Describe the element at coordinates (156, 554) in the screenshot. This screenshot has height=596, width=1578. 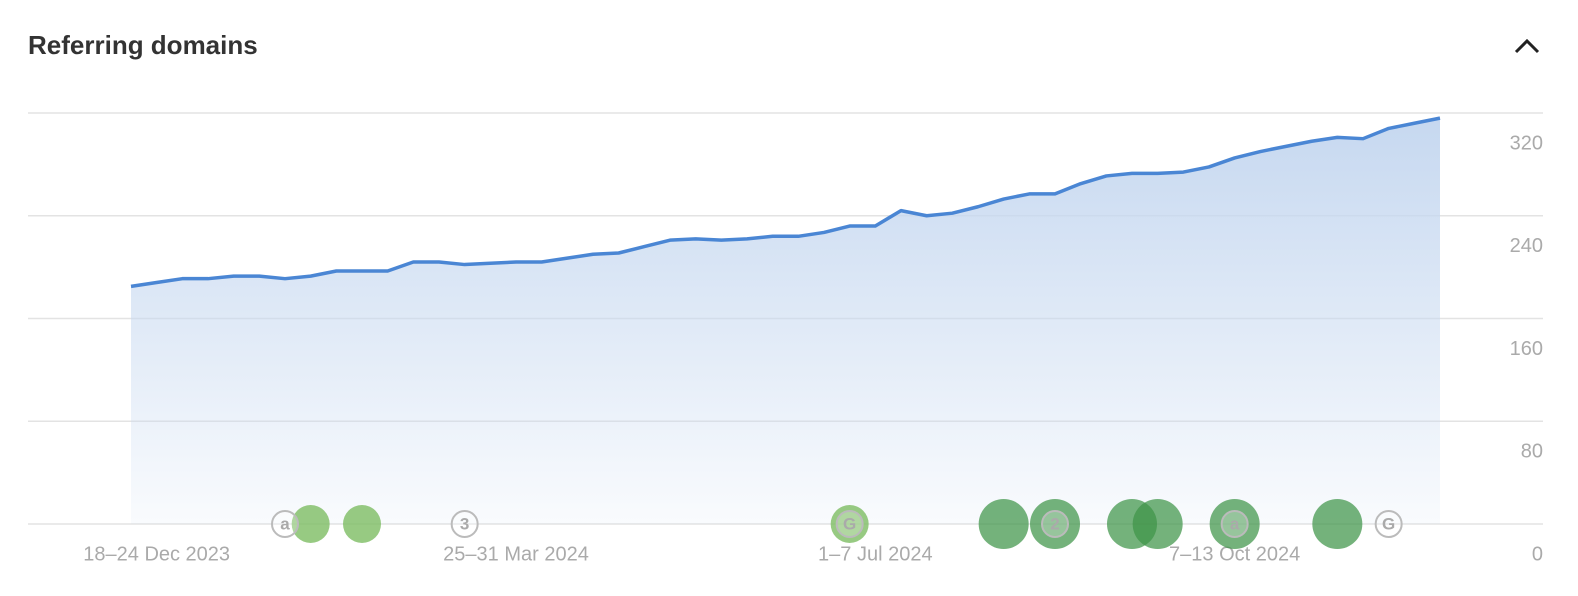
I see `x-tick-label: 18–24 Dec 2023` at that location.